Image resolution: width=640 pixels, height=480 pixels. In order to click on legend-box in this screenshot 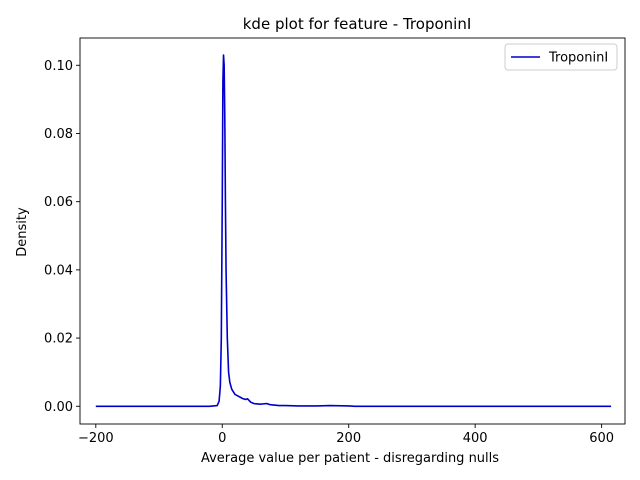, I will do `click(561, 57)`.